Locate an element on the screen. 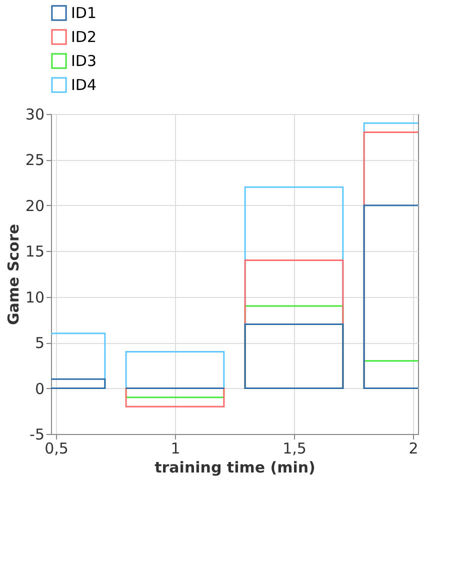  y-tick-label: 10 is located at coordinates (34, 297).